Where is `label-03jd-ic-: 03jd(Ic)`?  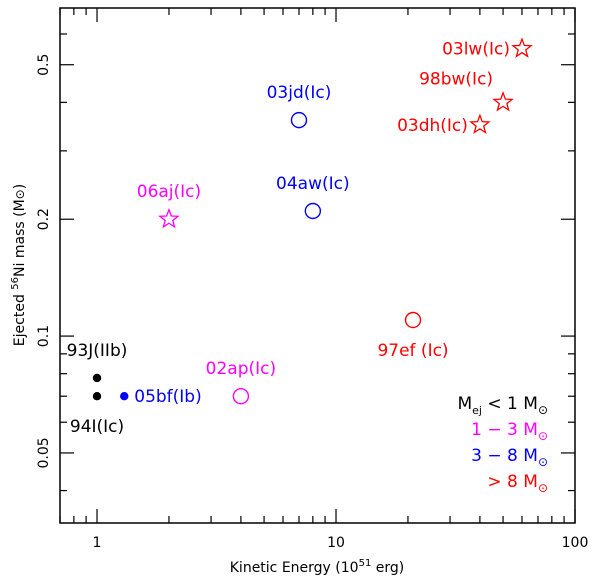 label-03jd-ic-: 03jd(Ic) is located at coordinates (299, 93).